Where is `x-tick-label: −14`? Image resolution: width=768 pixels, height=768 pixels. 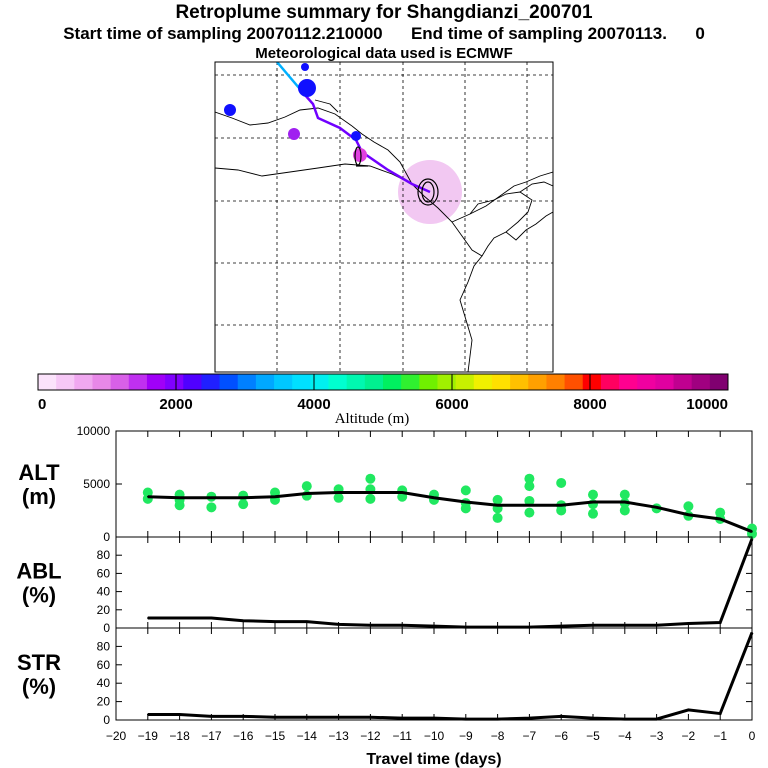 x-tick-label: −14 is located at coordinates (307, 736).